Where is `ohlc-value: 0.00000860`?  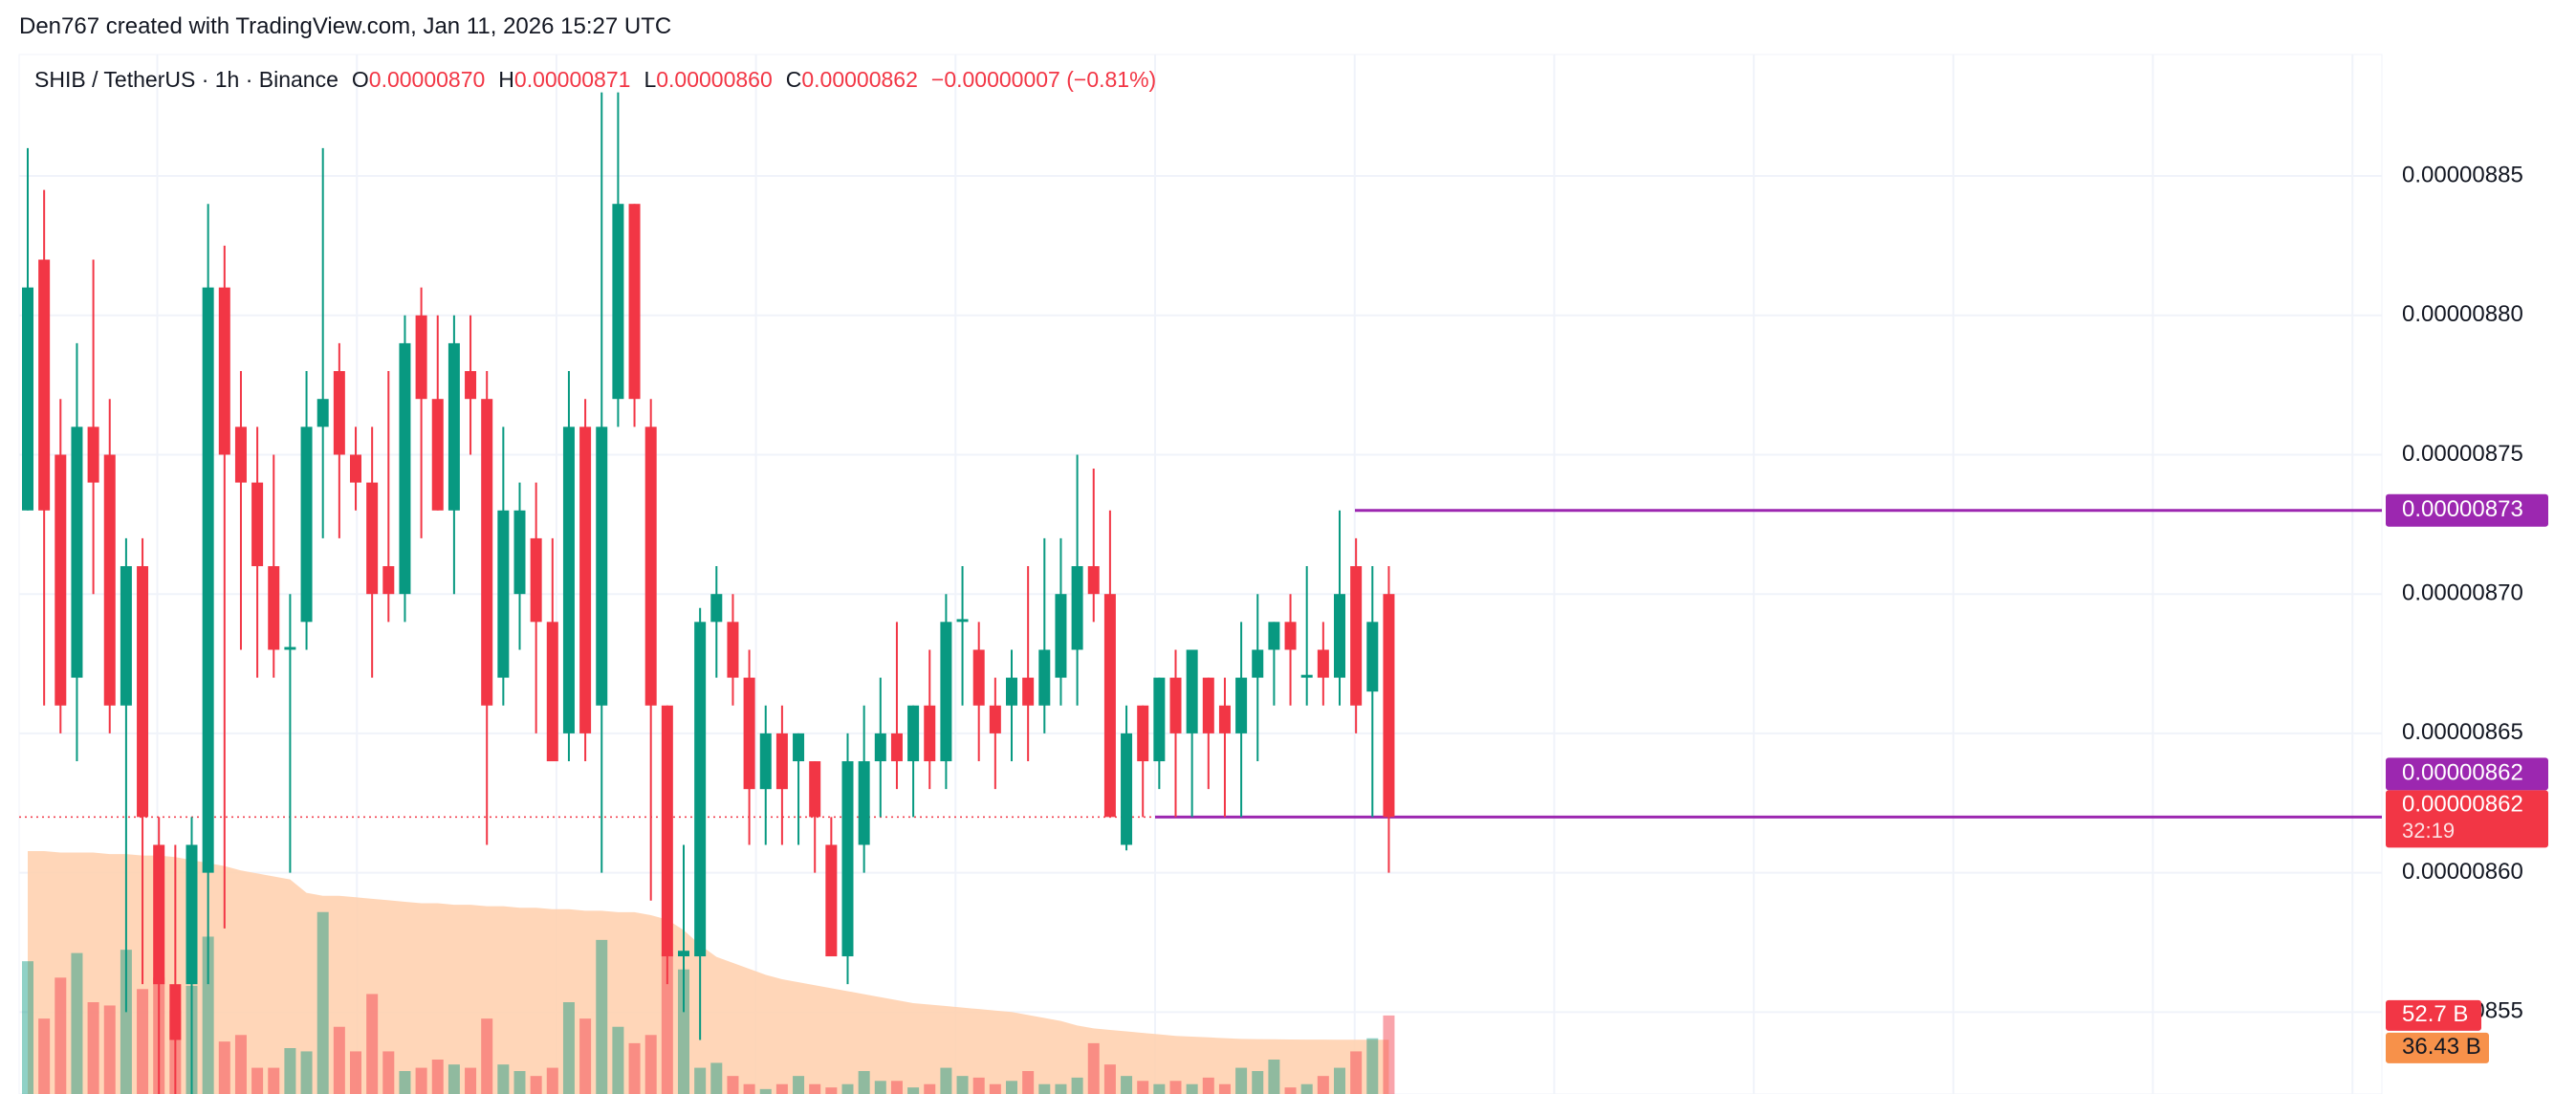 ohlc-value: 0.00000860 is located at coordinates (714, 79).